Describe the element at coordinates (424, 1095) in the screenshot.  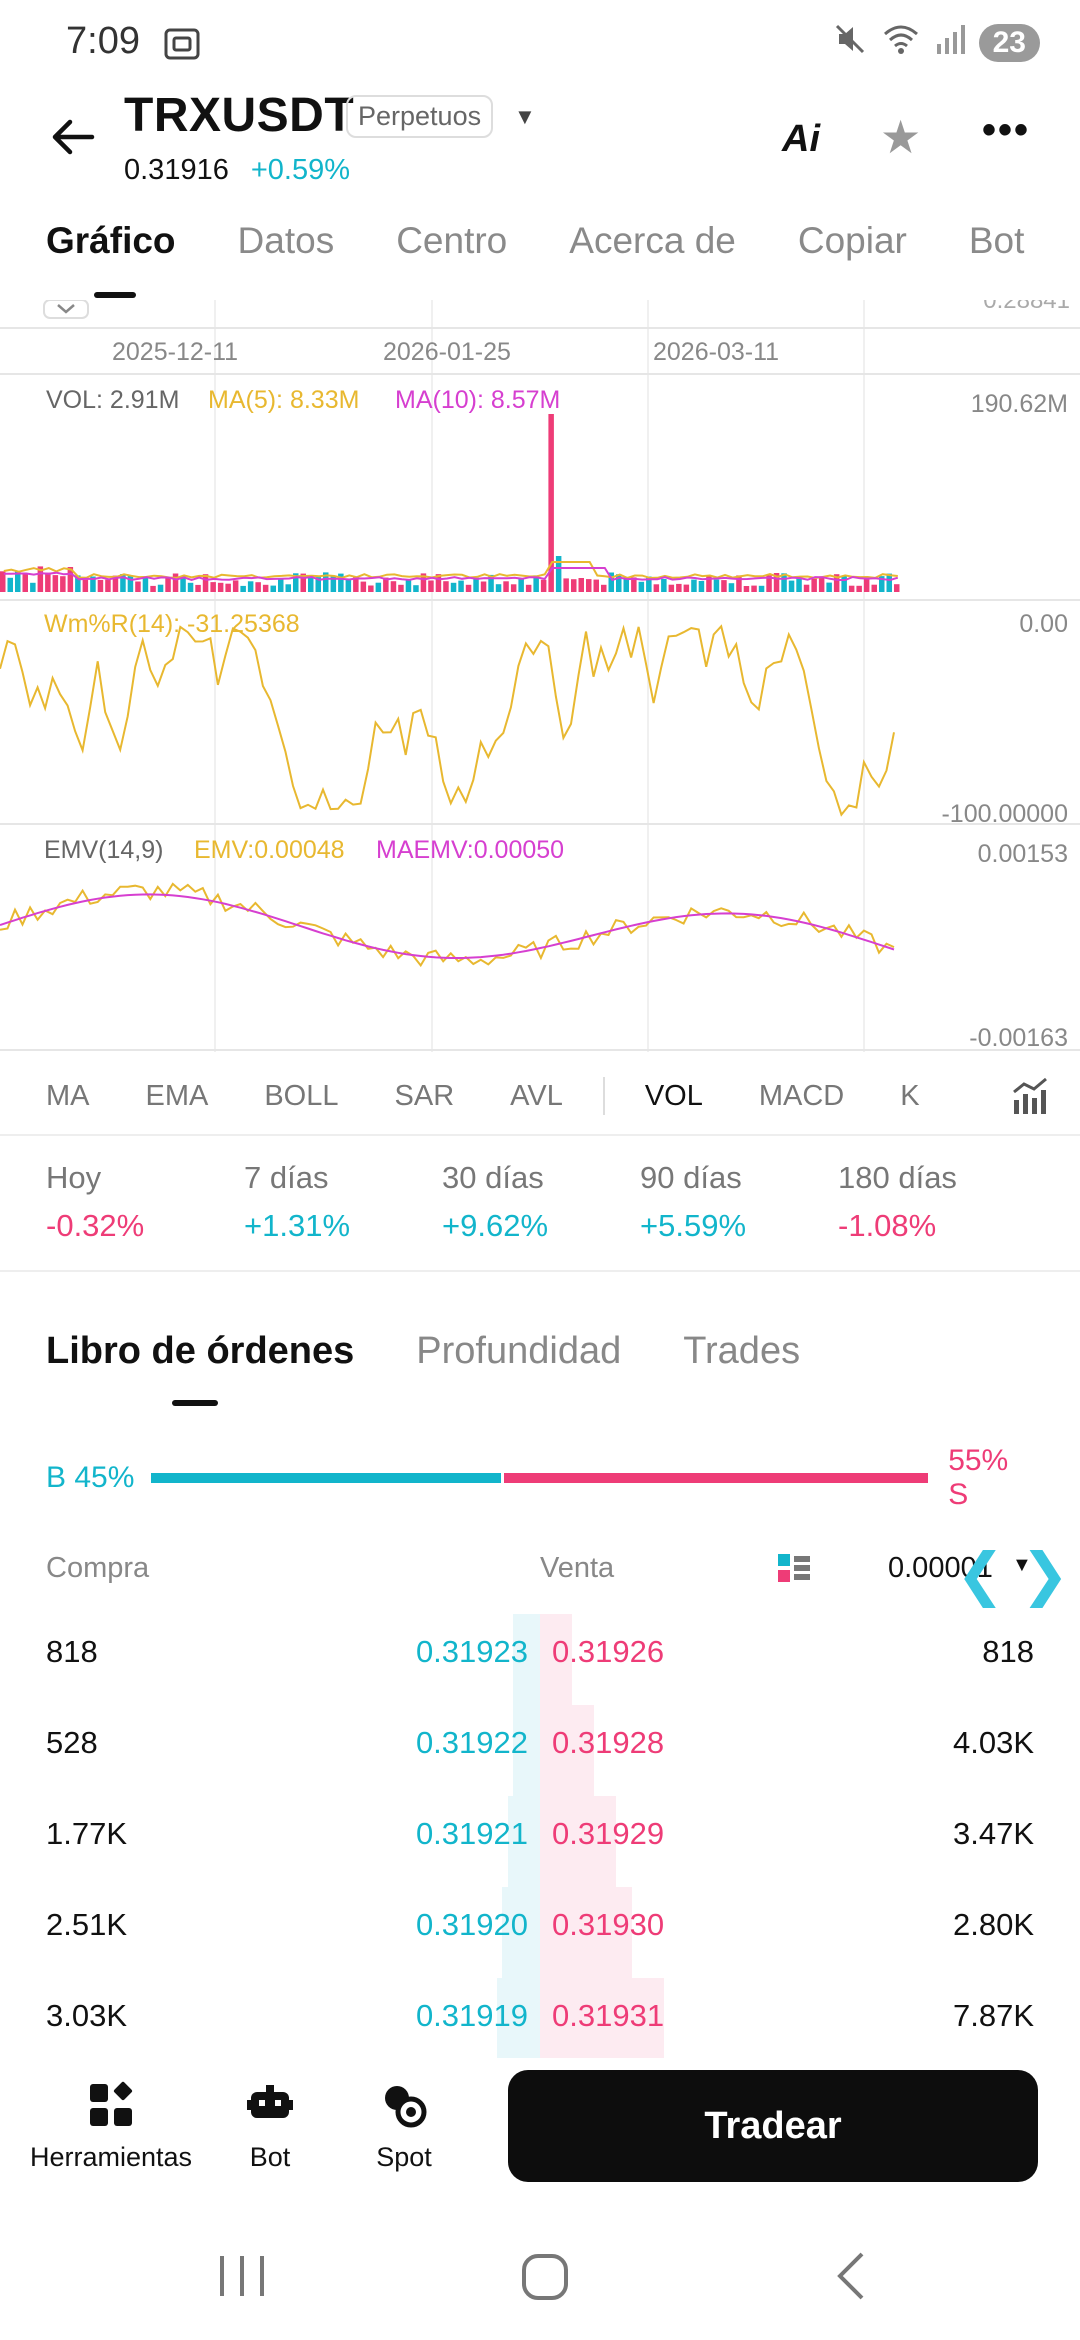
I see `indicator-sar: SAR` at that location.